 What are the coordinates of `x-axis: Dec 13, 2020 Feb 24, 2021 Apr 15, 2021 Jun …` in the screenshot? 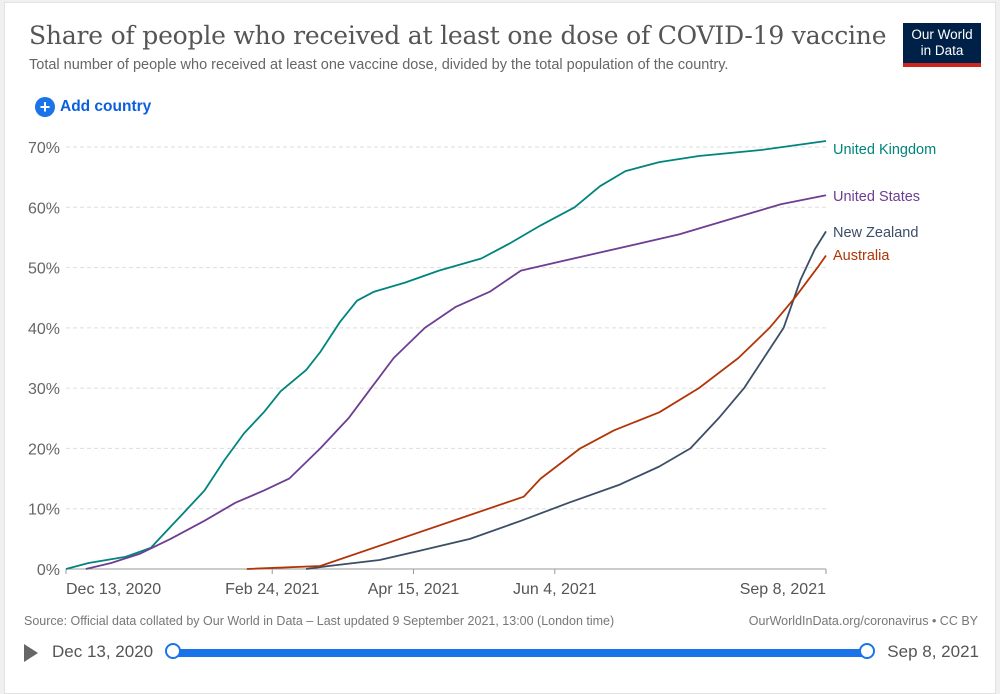 It's located at (446, 583).